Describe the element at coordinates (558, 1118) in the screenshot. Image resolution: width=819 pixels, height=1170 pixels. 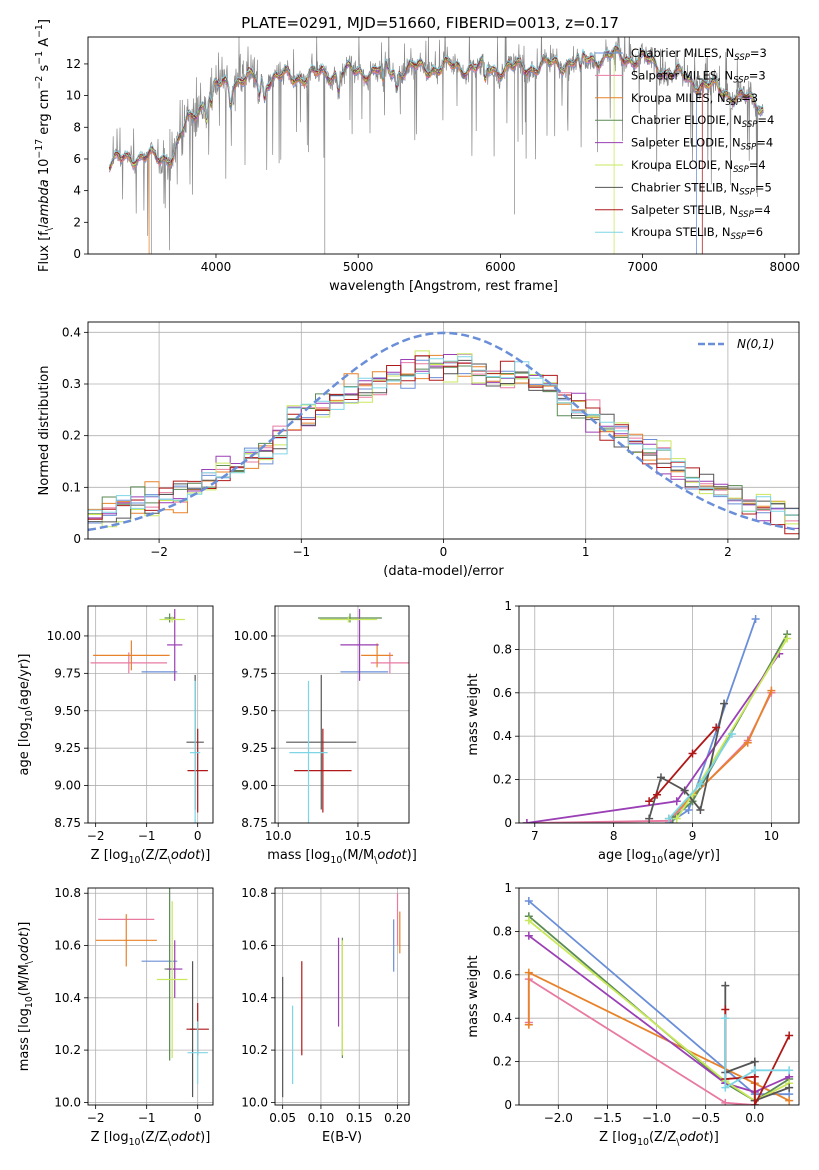
I see `x-tick-label: −2.0` at that location.